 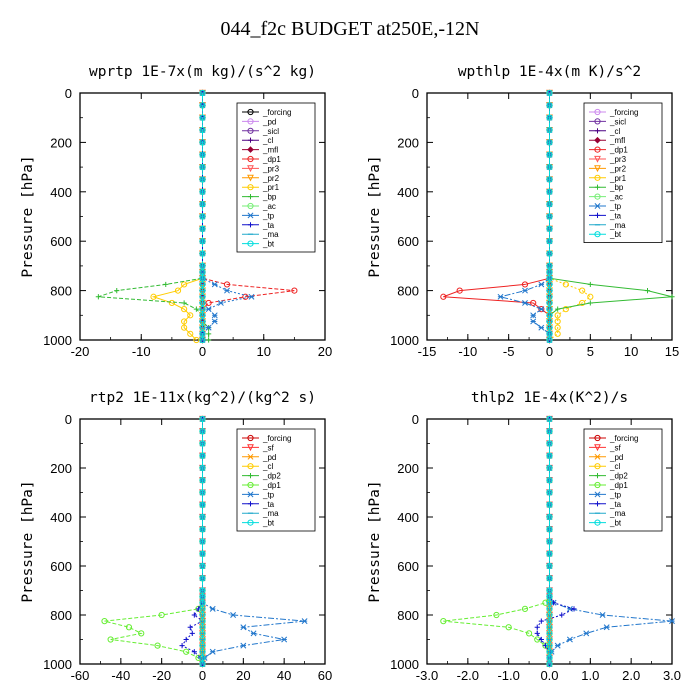 I want to click on series-dp1, so click(x=496, y=216).